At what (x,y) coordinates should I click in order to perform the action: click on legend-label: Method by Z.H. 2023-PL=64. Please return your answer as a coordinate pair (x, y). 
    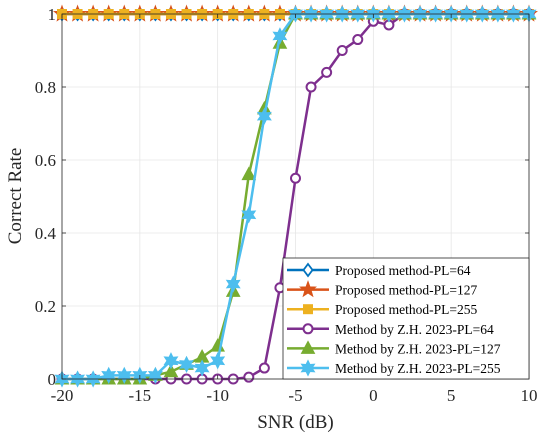
    Looking at the image, I should click on (414, 329).